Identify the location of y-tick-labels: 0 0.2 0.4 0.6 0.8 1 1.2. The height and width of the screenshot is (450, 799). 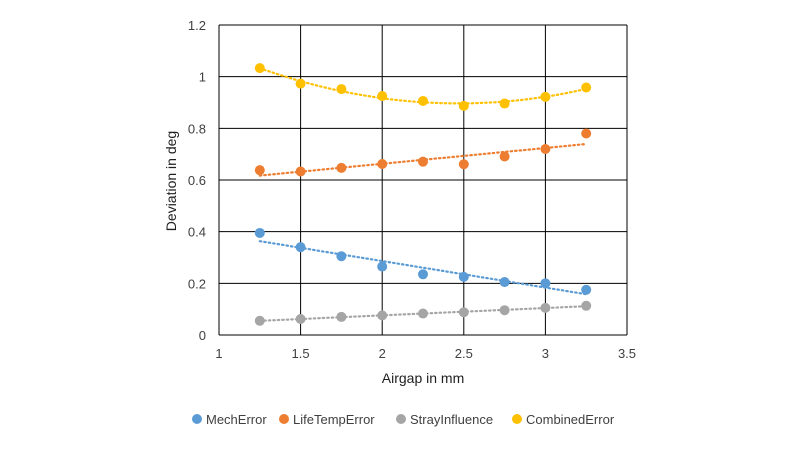
(197, 180).